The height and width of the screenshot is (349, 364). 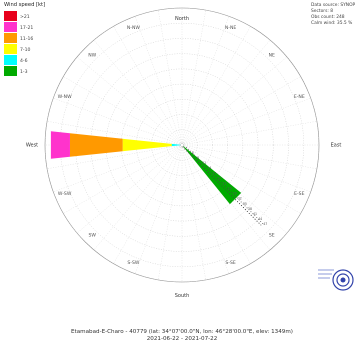 I want to click on se-count-label-1: 44, so click(x=260, y=219).